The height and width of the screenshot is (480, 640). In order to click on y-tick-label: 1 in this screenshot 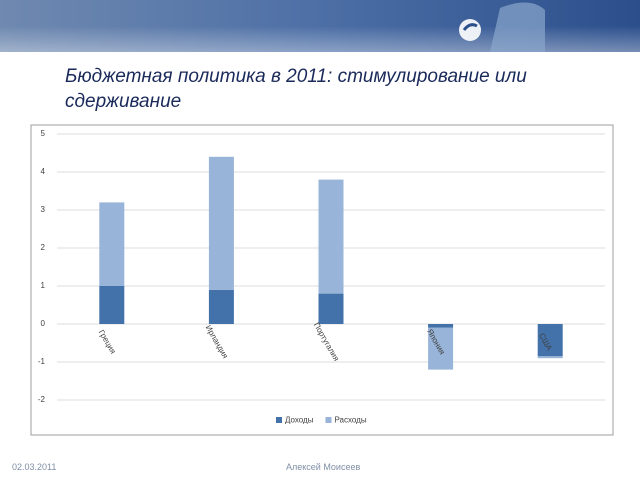, I will do `click(43, 285)`.